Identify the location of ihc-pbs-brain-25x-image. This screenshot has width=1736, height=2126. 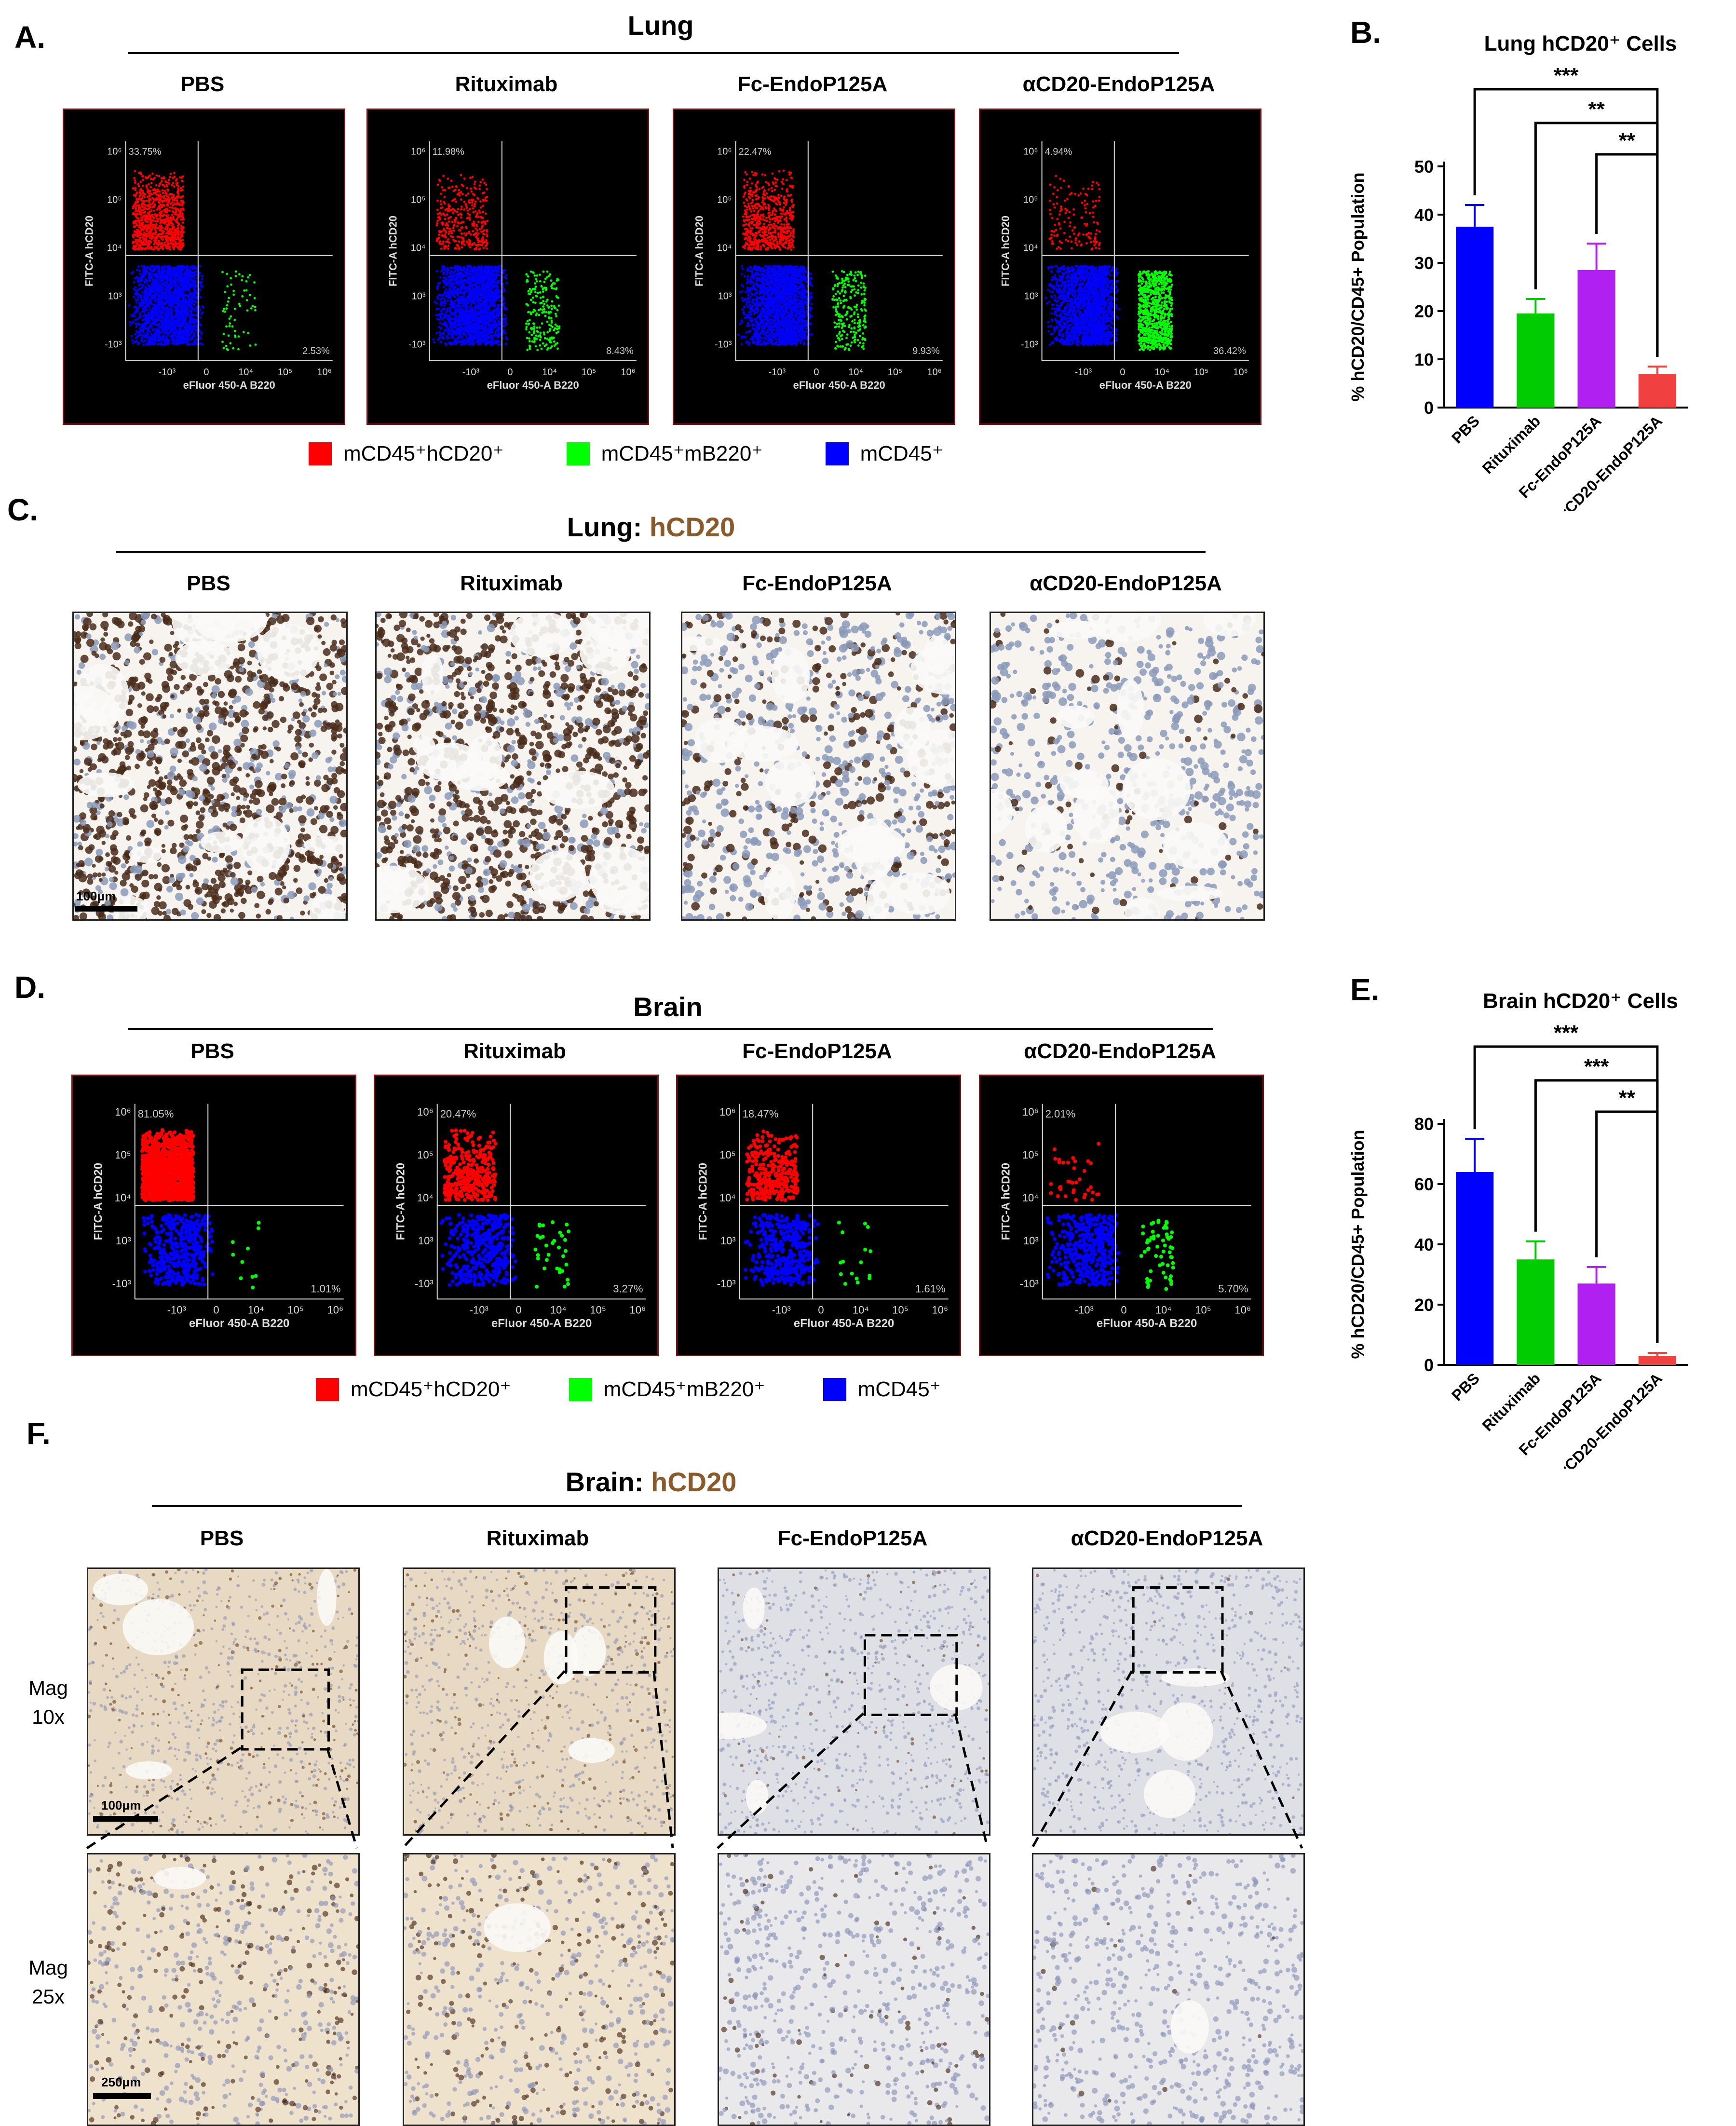
(224, 1990).